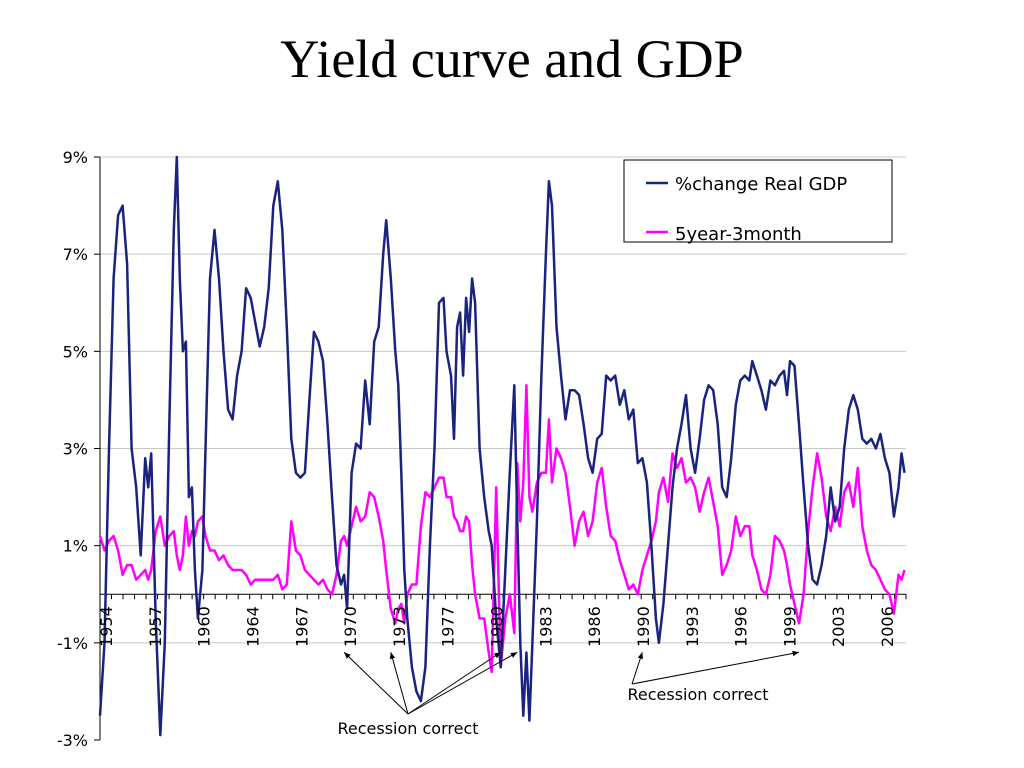  What do you see at coordinates (106, 626) in the screenshot?
I see `x-tick-label: 1954` at bounding box center [106, 626].